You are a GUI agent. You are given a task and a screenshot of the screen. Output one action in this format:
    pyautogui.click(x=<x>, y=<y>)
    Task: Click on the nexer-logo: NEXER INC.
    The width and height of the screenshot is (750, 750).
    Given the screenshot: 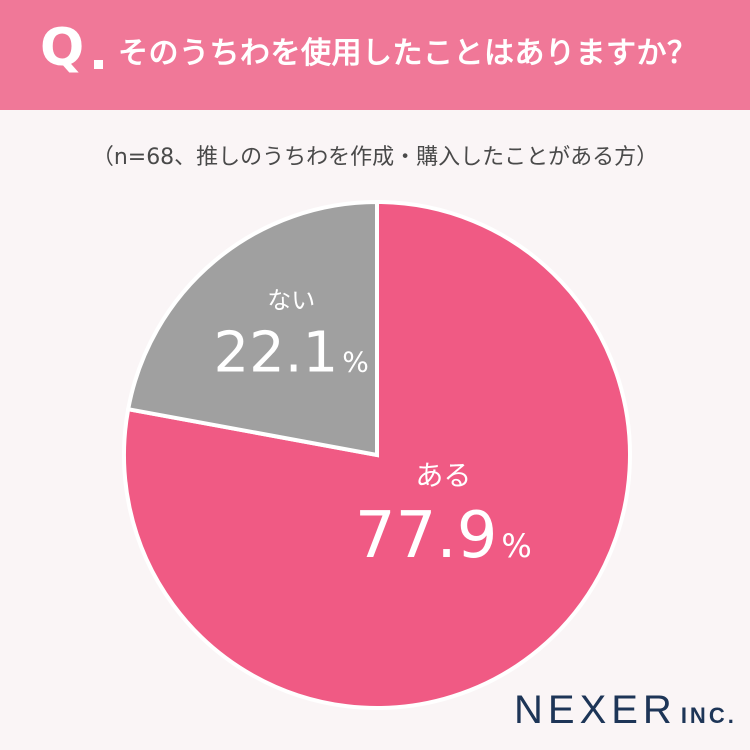 What is the action you would take?
    pyautogui.click(x=625, y=710)
    